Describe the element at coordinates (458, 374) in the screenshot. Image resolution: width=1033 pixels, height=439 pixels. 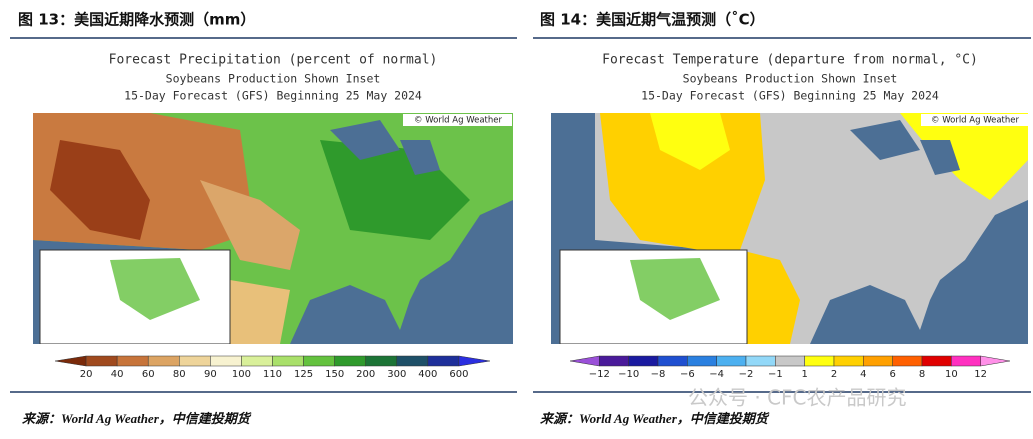
I see `legend-label: 600` at that location.